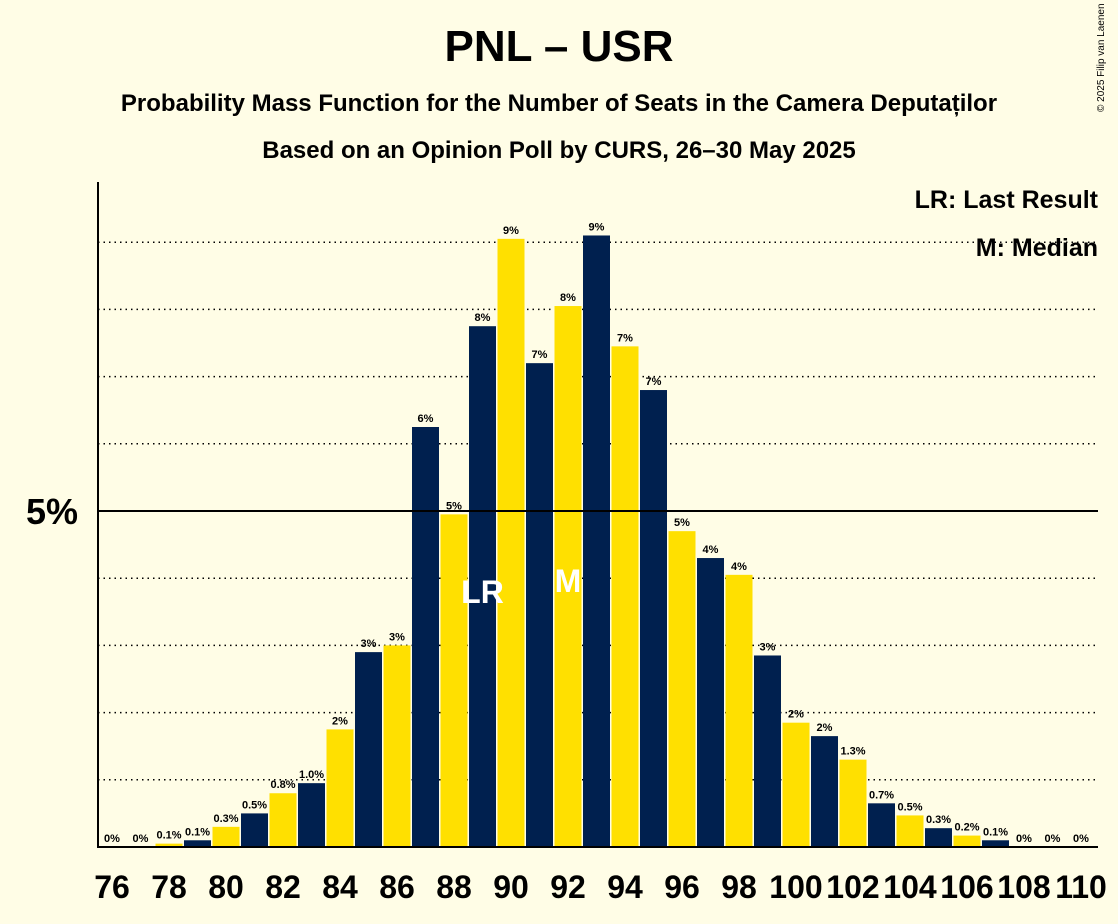  Describe the element at coordinates (910, 887) in the screenshot. I see `x-tick-label-104: 104` at that location.